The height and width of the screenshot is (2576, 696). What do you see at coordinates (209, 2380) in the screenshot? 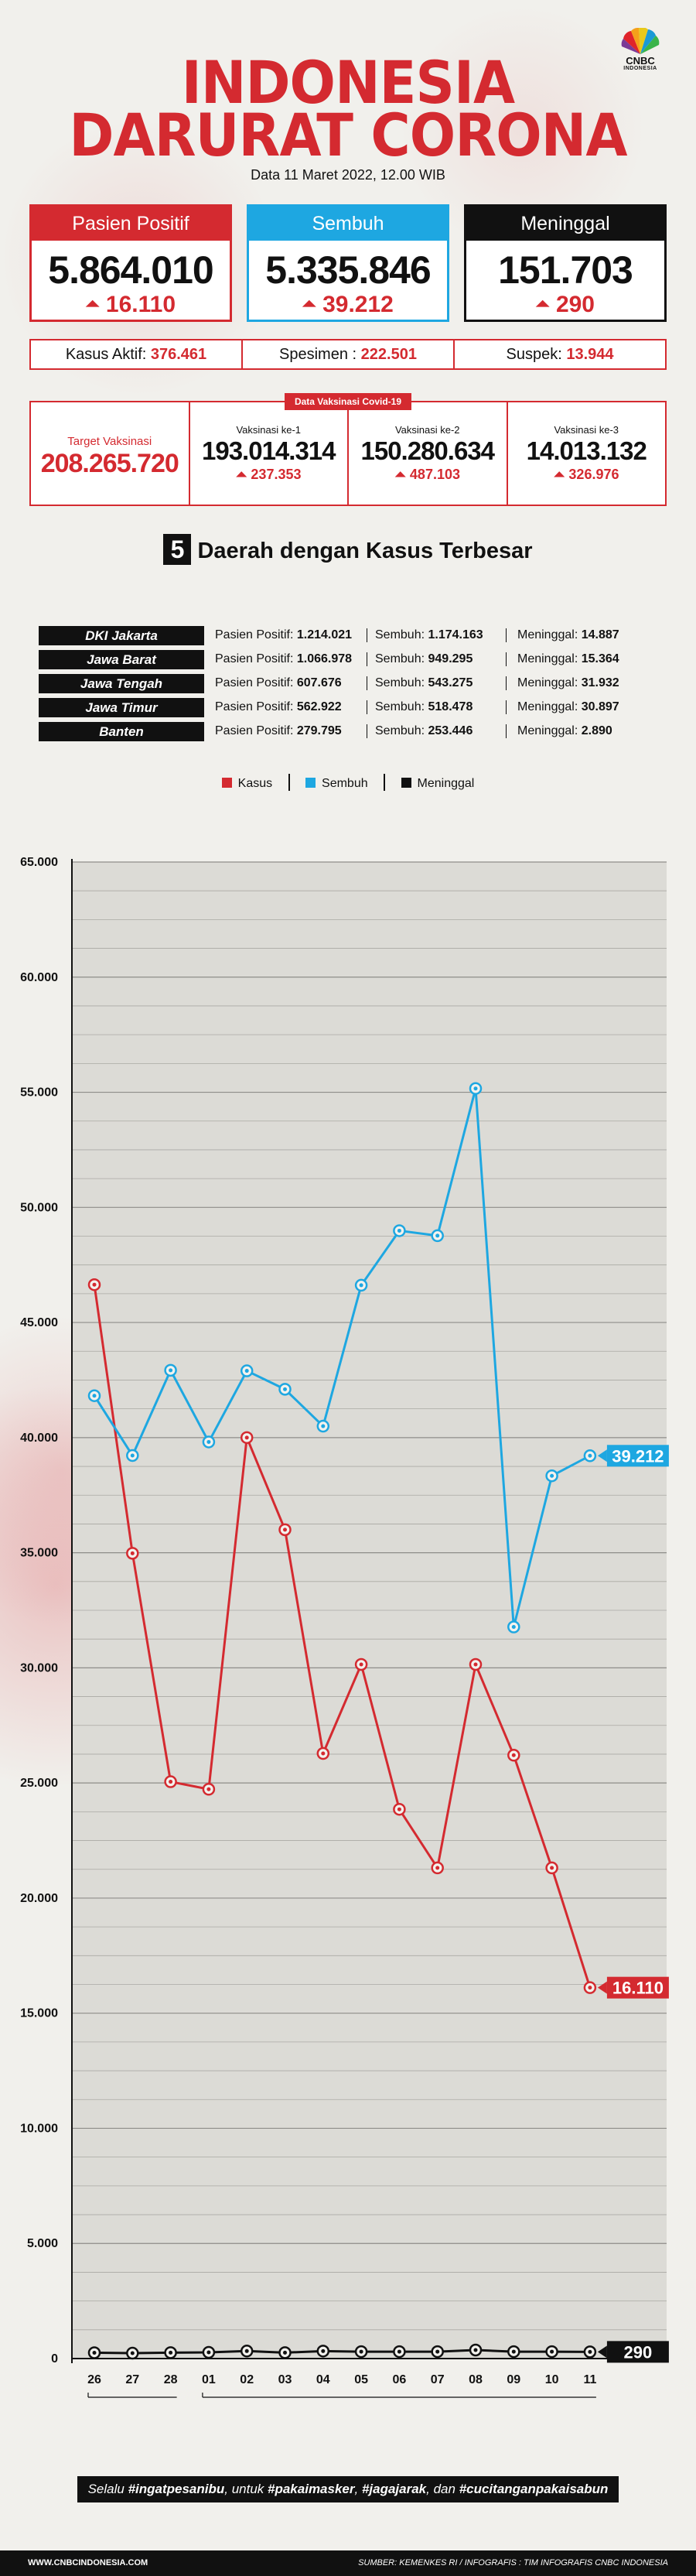
I see `x-tick-label: 01` at bounding box center [209, 2380].